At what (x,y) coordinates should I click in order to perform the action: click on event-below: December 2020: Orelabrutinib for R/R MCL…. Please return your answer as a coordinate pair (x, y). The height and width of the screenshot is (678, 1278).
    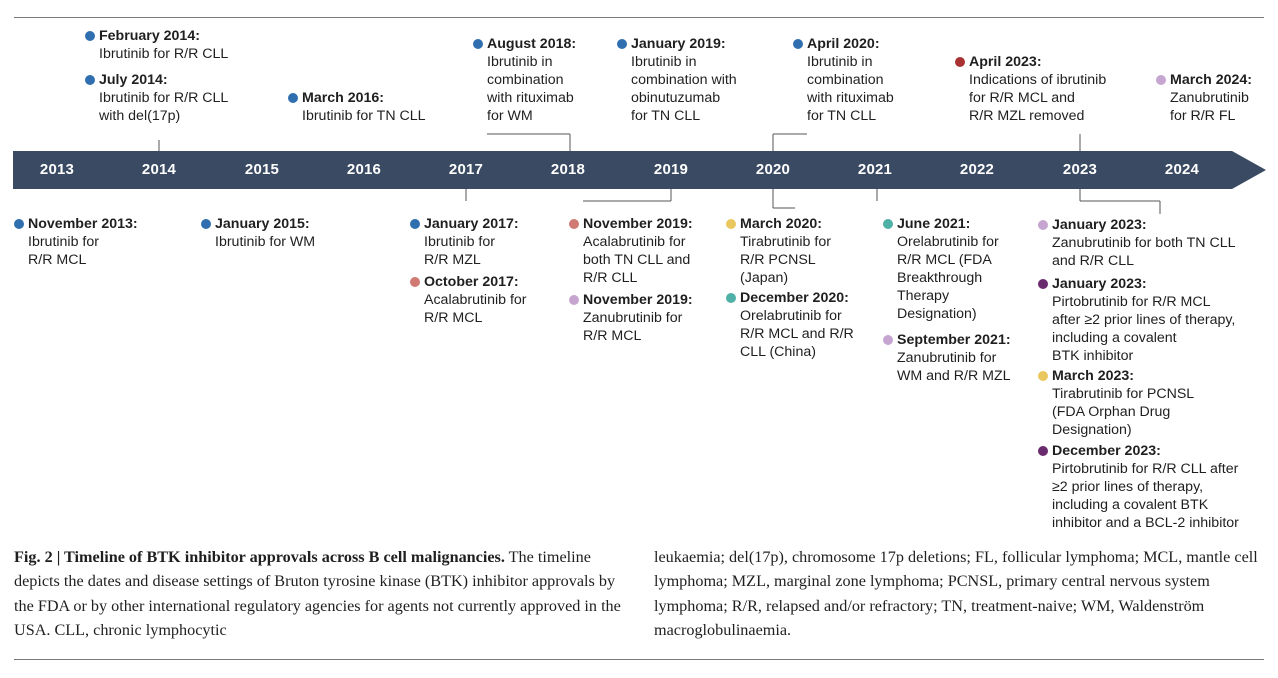
    Looking at the image, I should click on (790, 325).